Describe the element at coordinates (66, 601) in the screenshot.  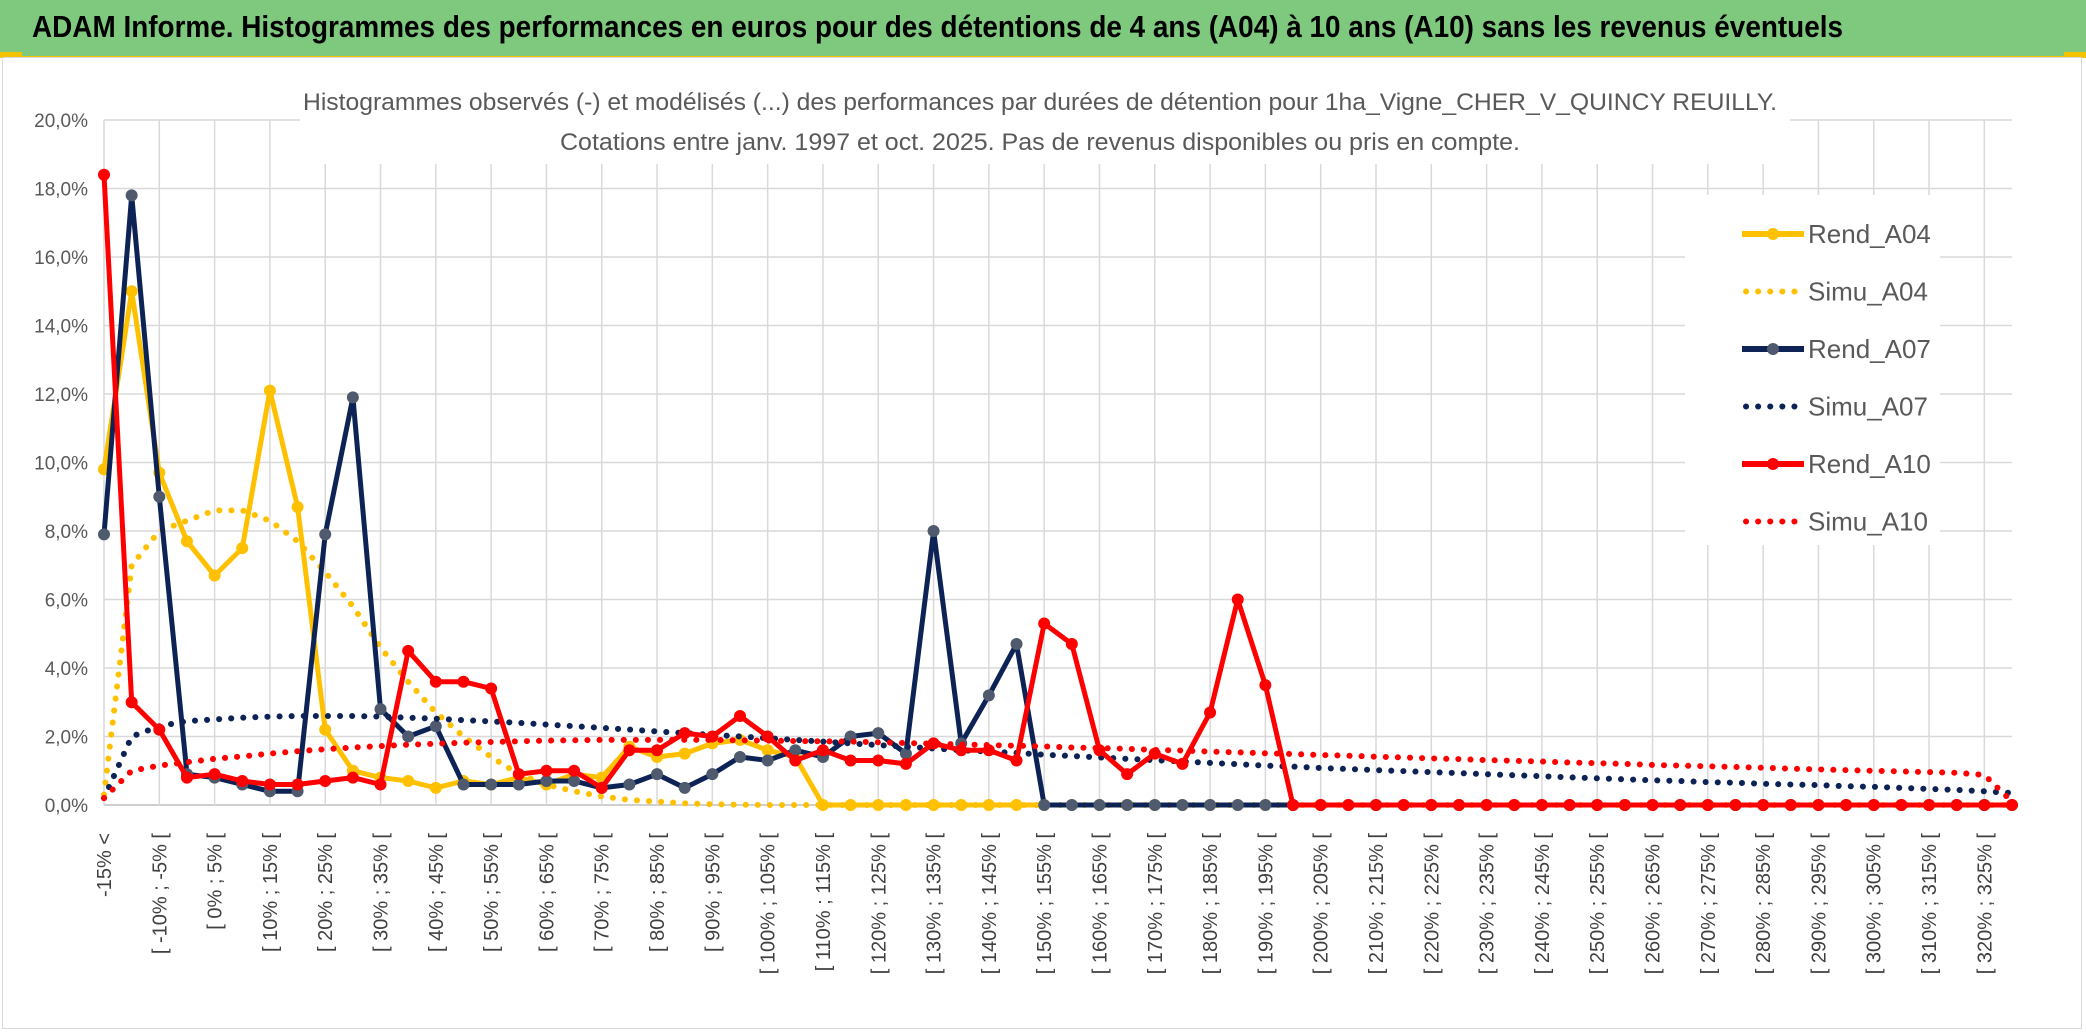
I see `y-tick-label: 6,0%` at that location.